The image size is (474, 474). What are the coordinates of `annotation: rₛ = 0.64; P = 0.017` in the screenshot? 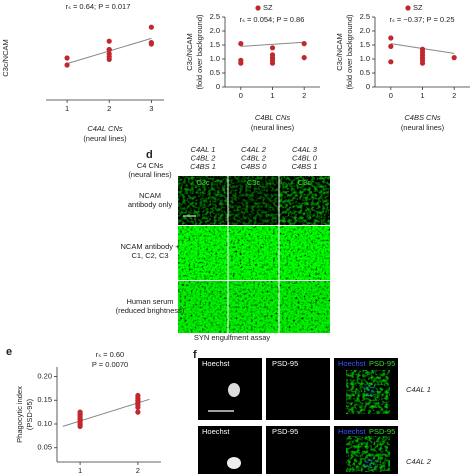 It's located at (98, 6).